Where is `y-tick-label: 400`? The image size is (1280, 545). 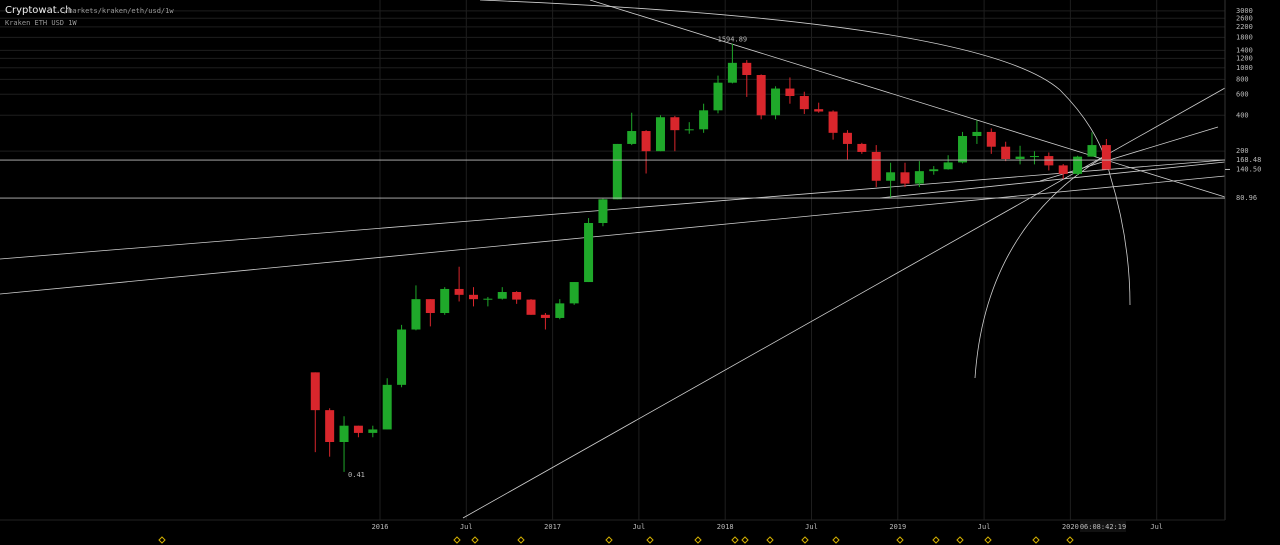 y-tick-label: 400 is located at coordinates (1242, 115).